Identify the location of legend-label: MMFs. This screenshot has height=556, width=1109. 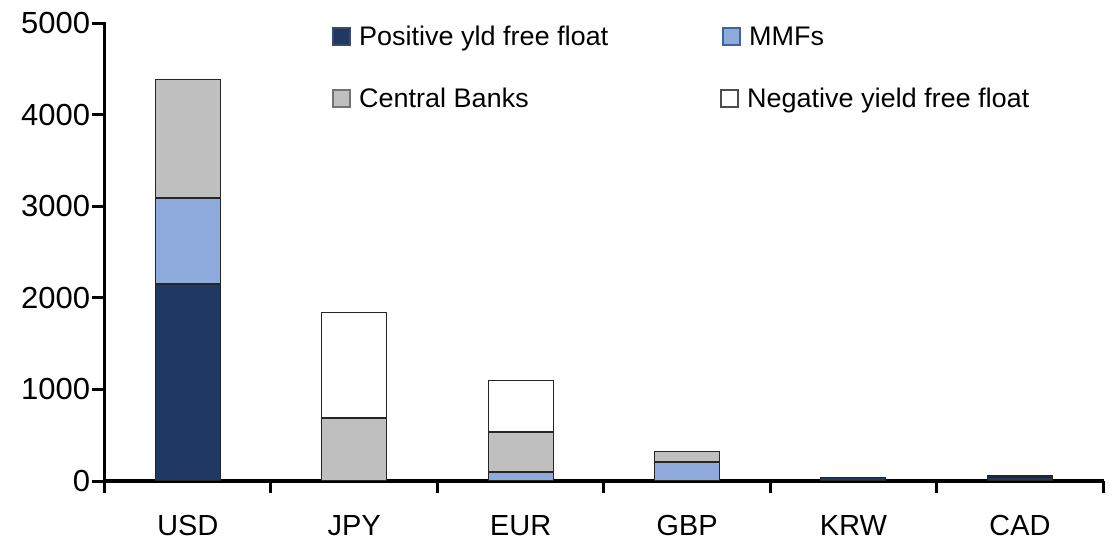
(786, 36).